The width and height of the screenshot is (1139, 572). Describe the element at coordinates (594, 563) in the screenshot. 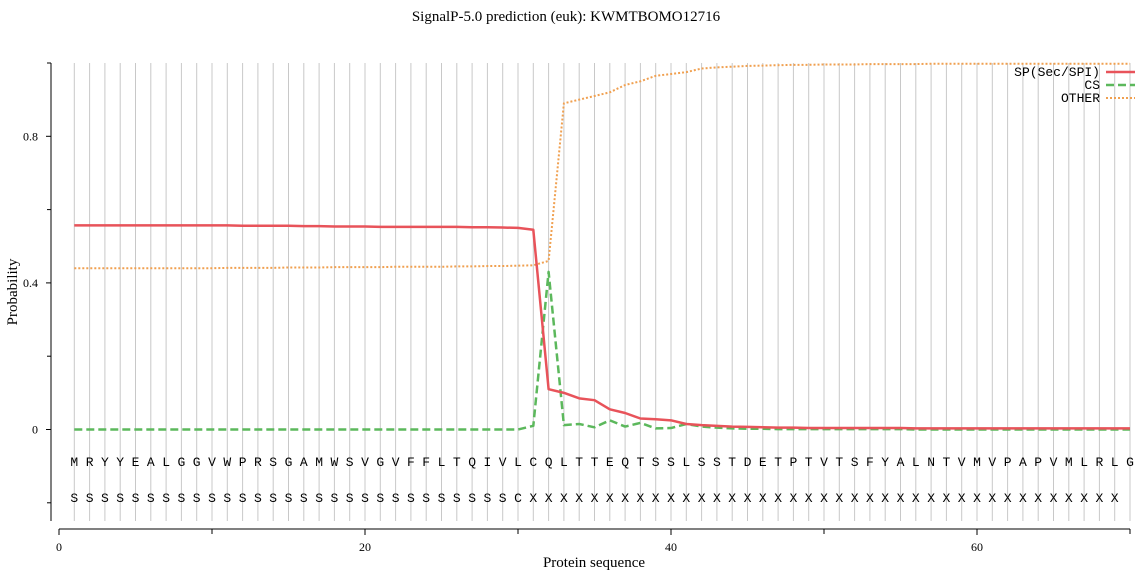

I see `x-axis-label: Protein sequence` at that location.